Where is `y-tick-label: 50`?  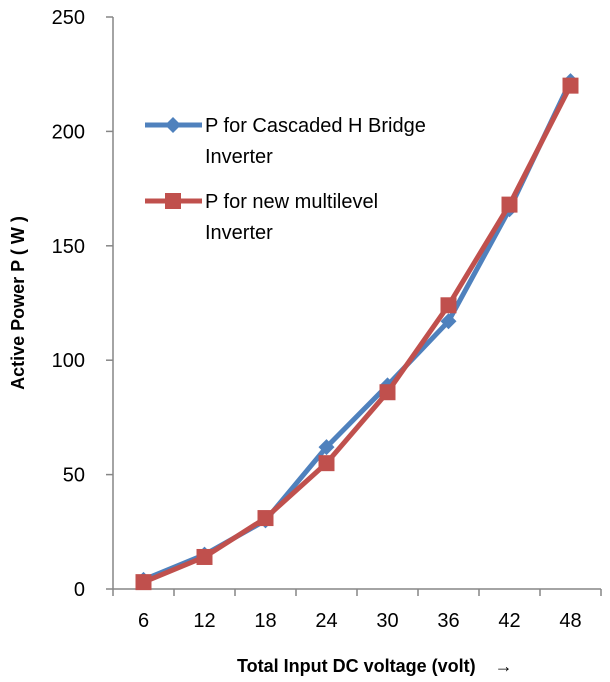 y-tick-label: 50 is located at coordinates (74, 476).